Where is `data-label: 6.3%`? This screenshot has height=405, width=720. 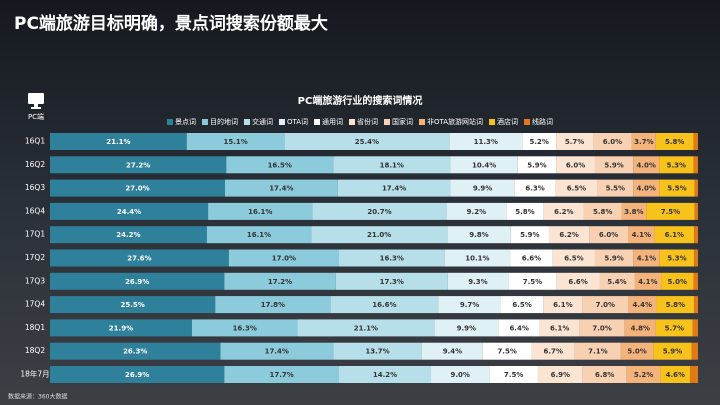 data-label: 6.3% is located at coordinates (534, 189).